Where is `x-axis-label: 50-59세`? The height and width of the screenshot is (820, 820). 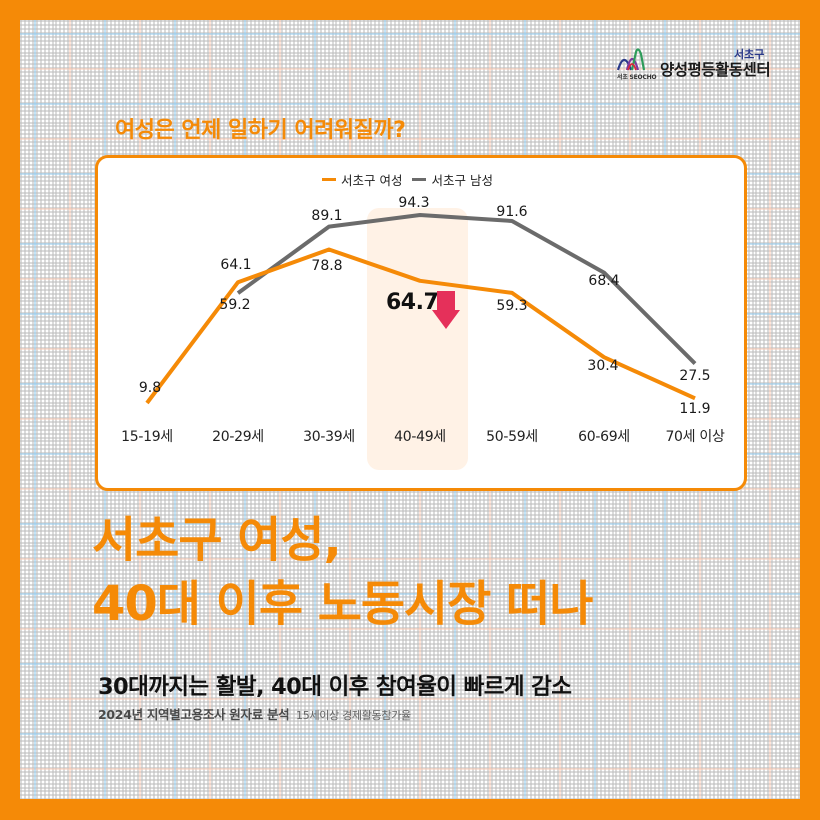
x-axis-label: 50-59세 is located at coordinates (512, 437).